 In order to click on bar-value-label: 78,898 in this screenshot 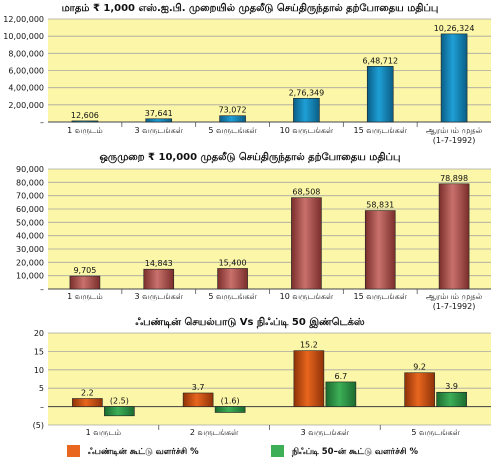, I will do `click(454, 178)`.